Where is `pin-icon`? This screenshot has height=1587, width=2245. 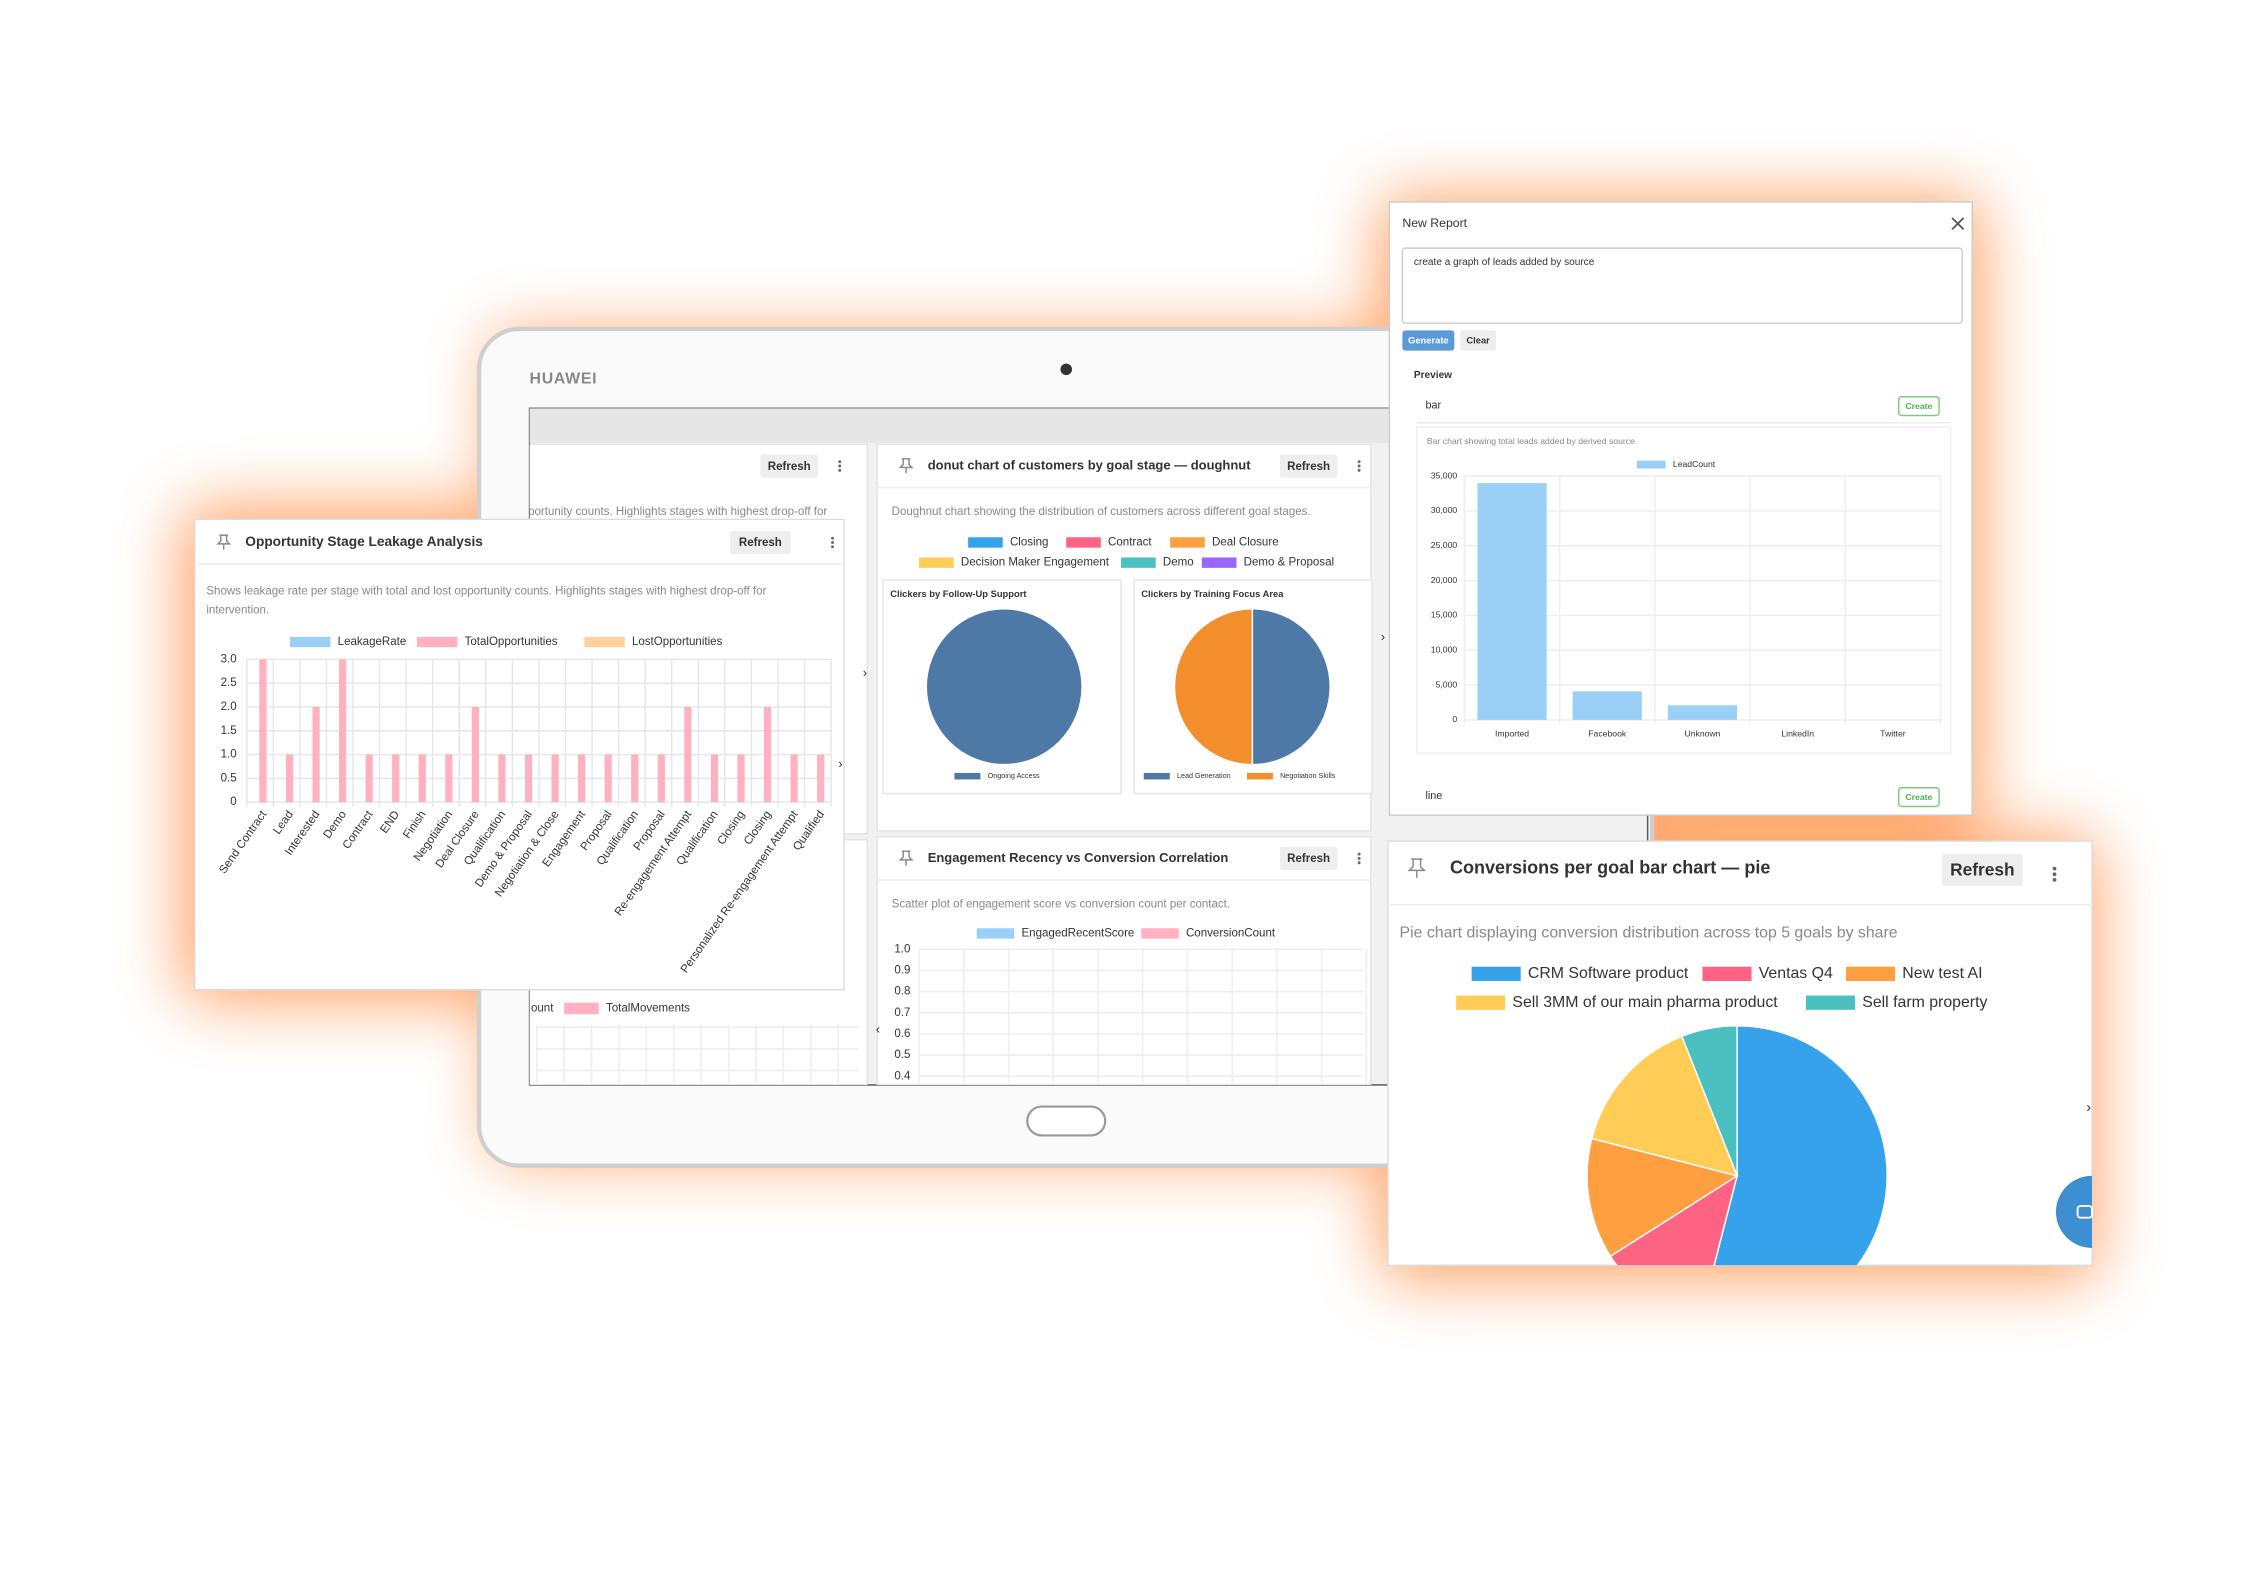 pin-icon is located at coordinates (224, 542).